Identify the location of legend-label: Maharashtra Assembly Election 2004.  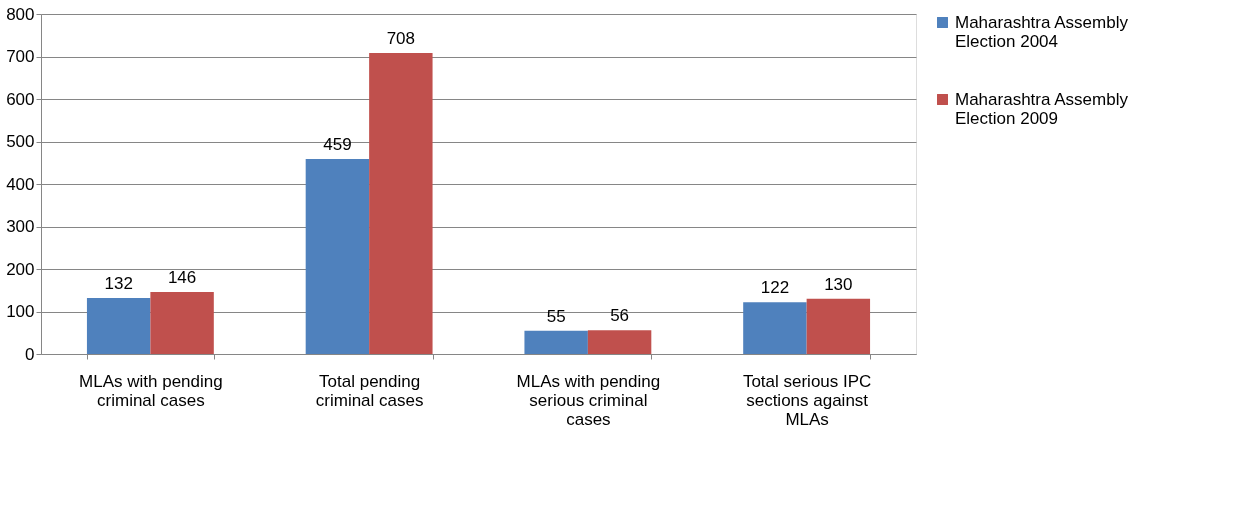
(1042, 31).